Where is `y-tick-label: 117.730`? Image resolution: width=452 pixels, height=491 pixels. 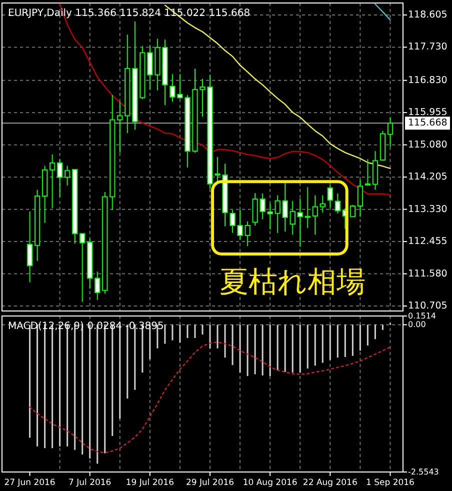 y-tick-label: 117.730 is located at coordinates (428, 47).